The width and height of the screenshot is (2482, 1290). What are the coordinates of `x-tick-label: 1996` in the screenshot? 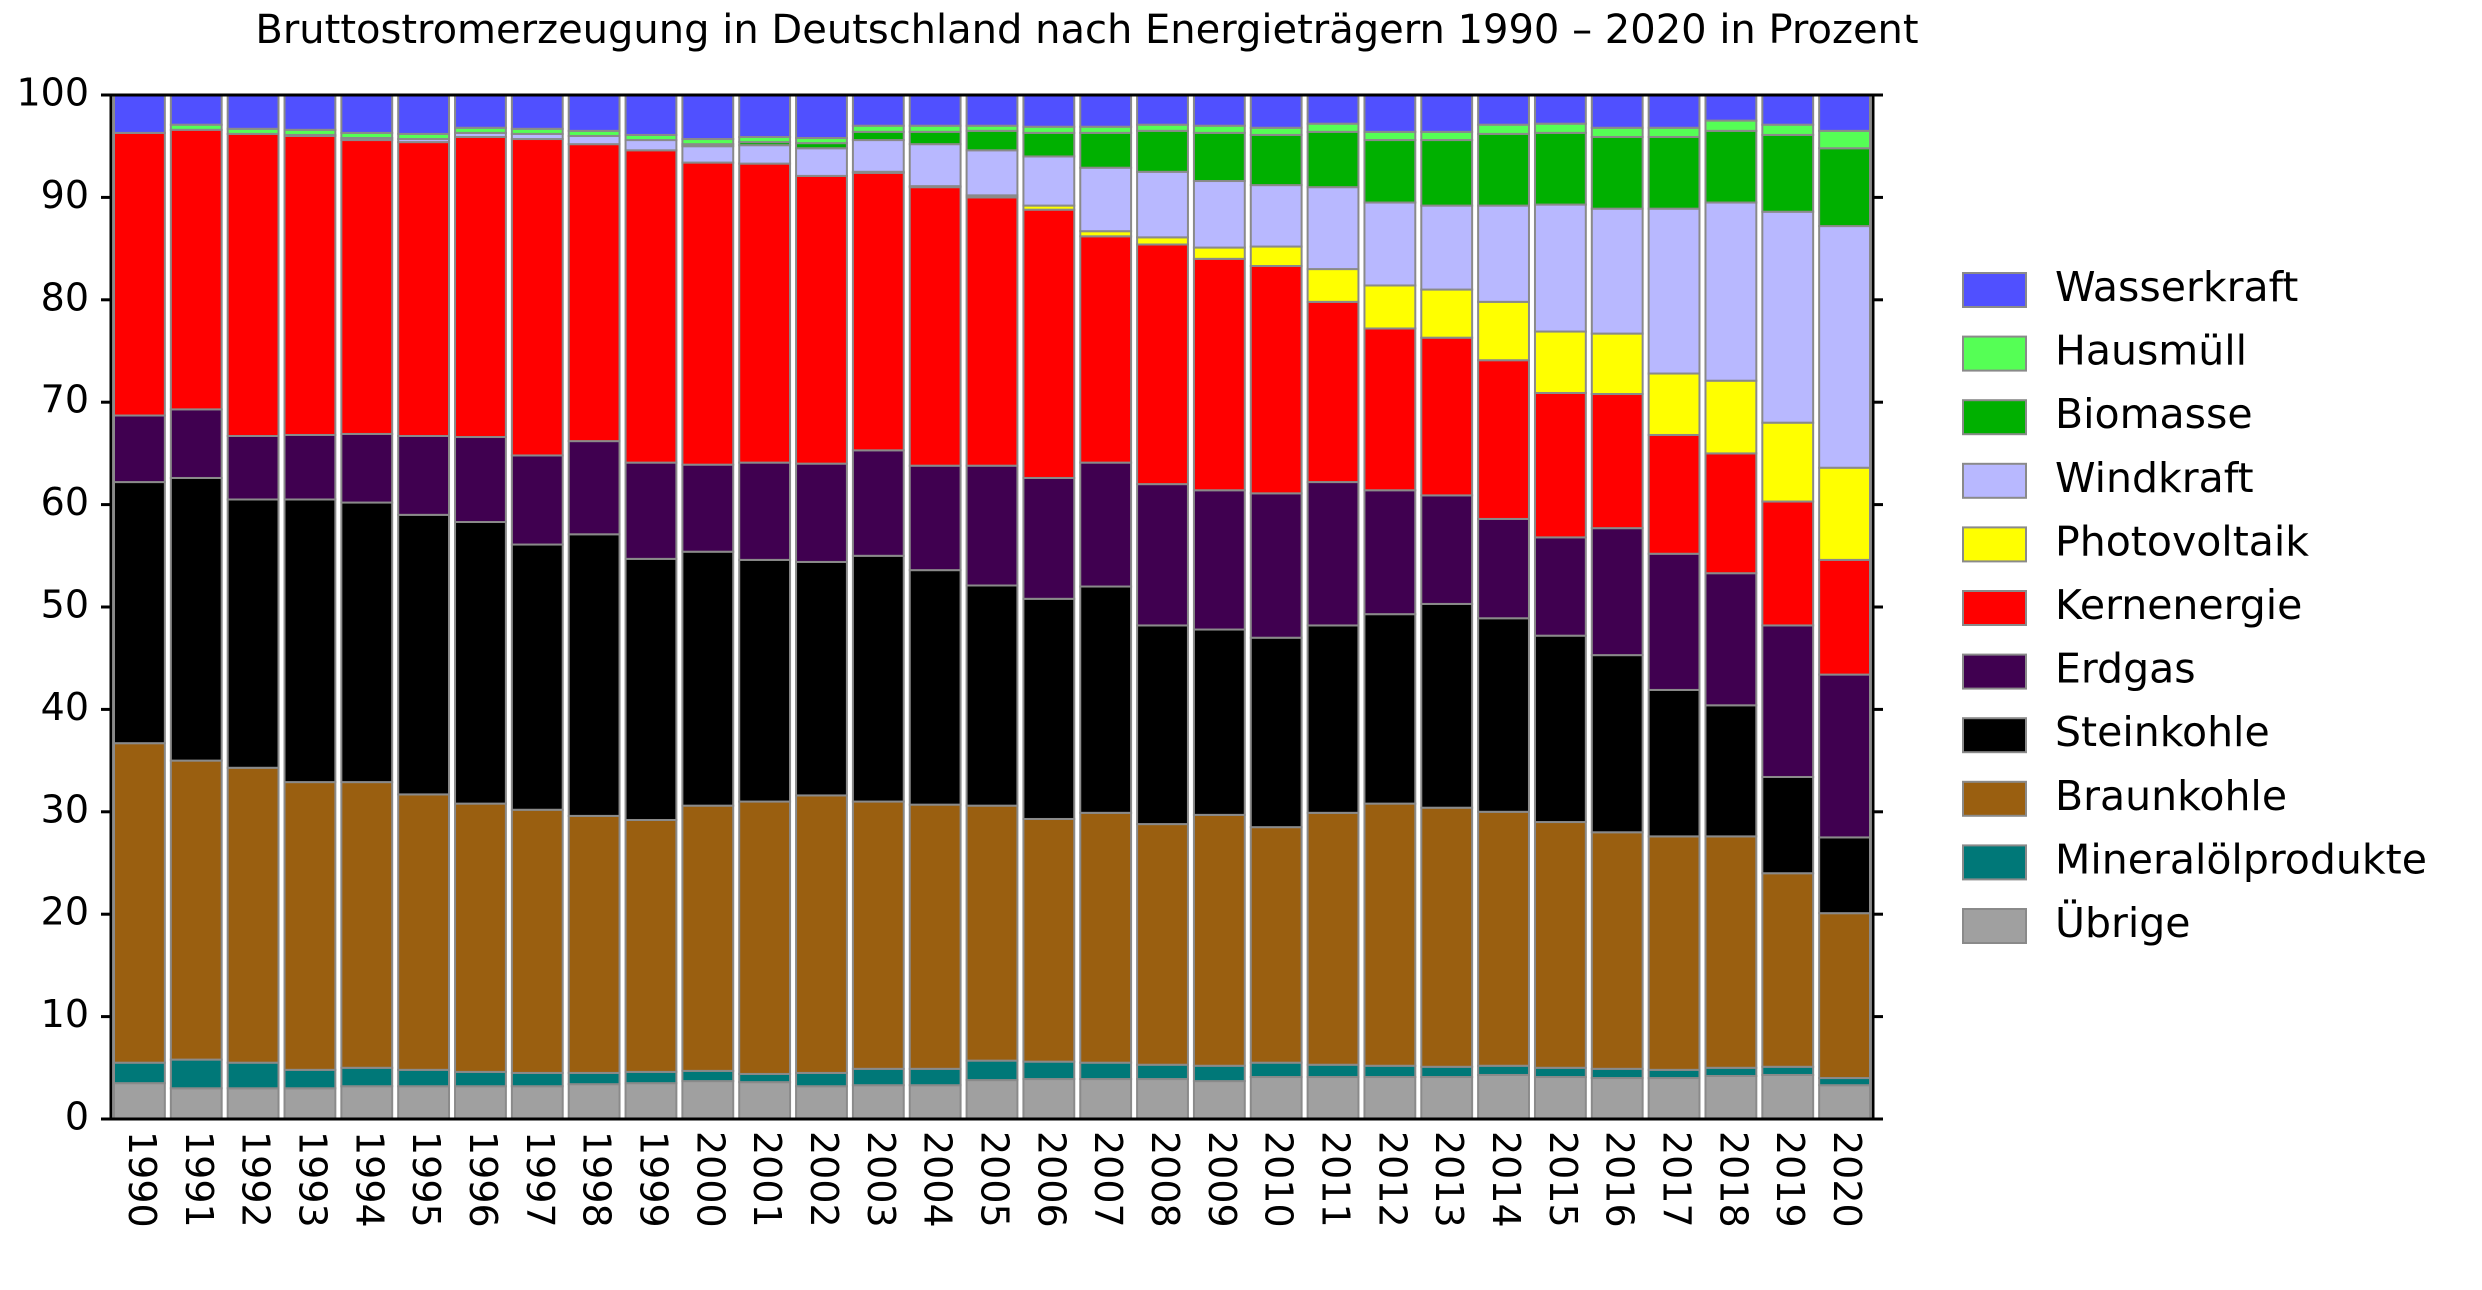 It's located at (483, 1179).